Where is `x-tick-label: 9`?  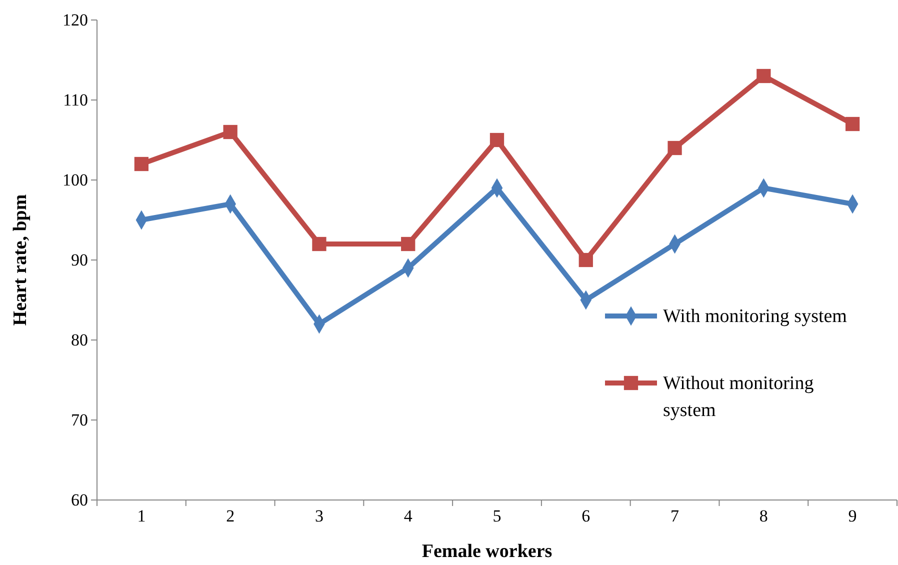 x-tick-label: 9 is located at coordinates (852, 516).